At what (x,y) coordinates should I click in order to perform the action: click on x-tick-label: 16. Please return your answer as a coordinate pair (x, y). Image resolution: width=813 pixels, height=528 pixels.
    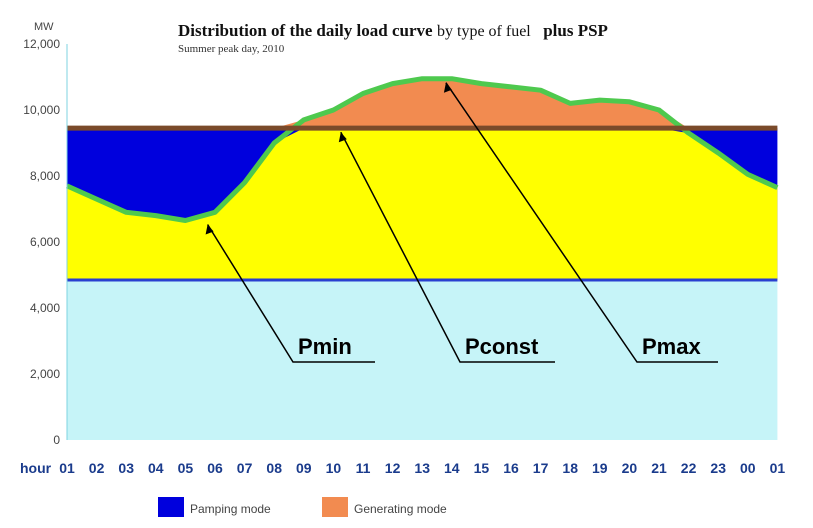
    Looking at the image, I should click on (511, 468).